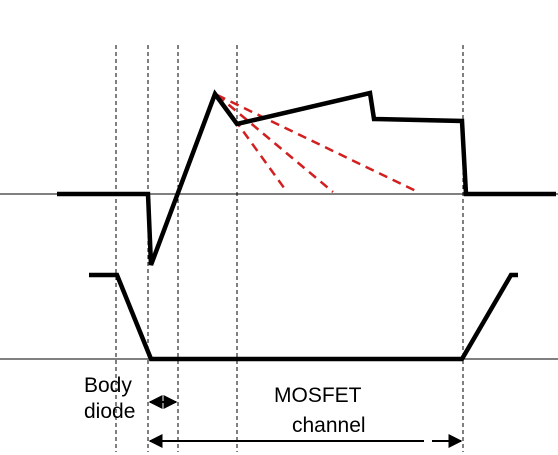  Describe the element at coordinates (329, 425) in the screenshot. I see `mosfet-channel-label-line2: channel` at that location.